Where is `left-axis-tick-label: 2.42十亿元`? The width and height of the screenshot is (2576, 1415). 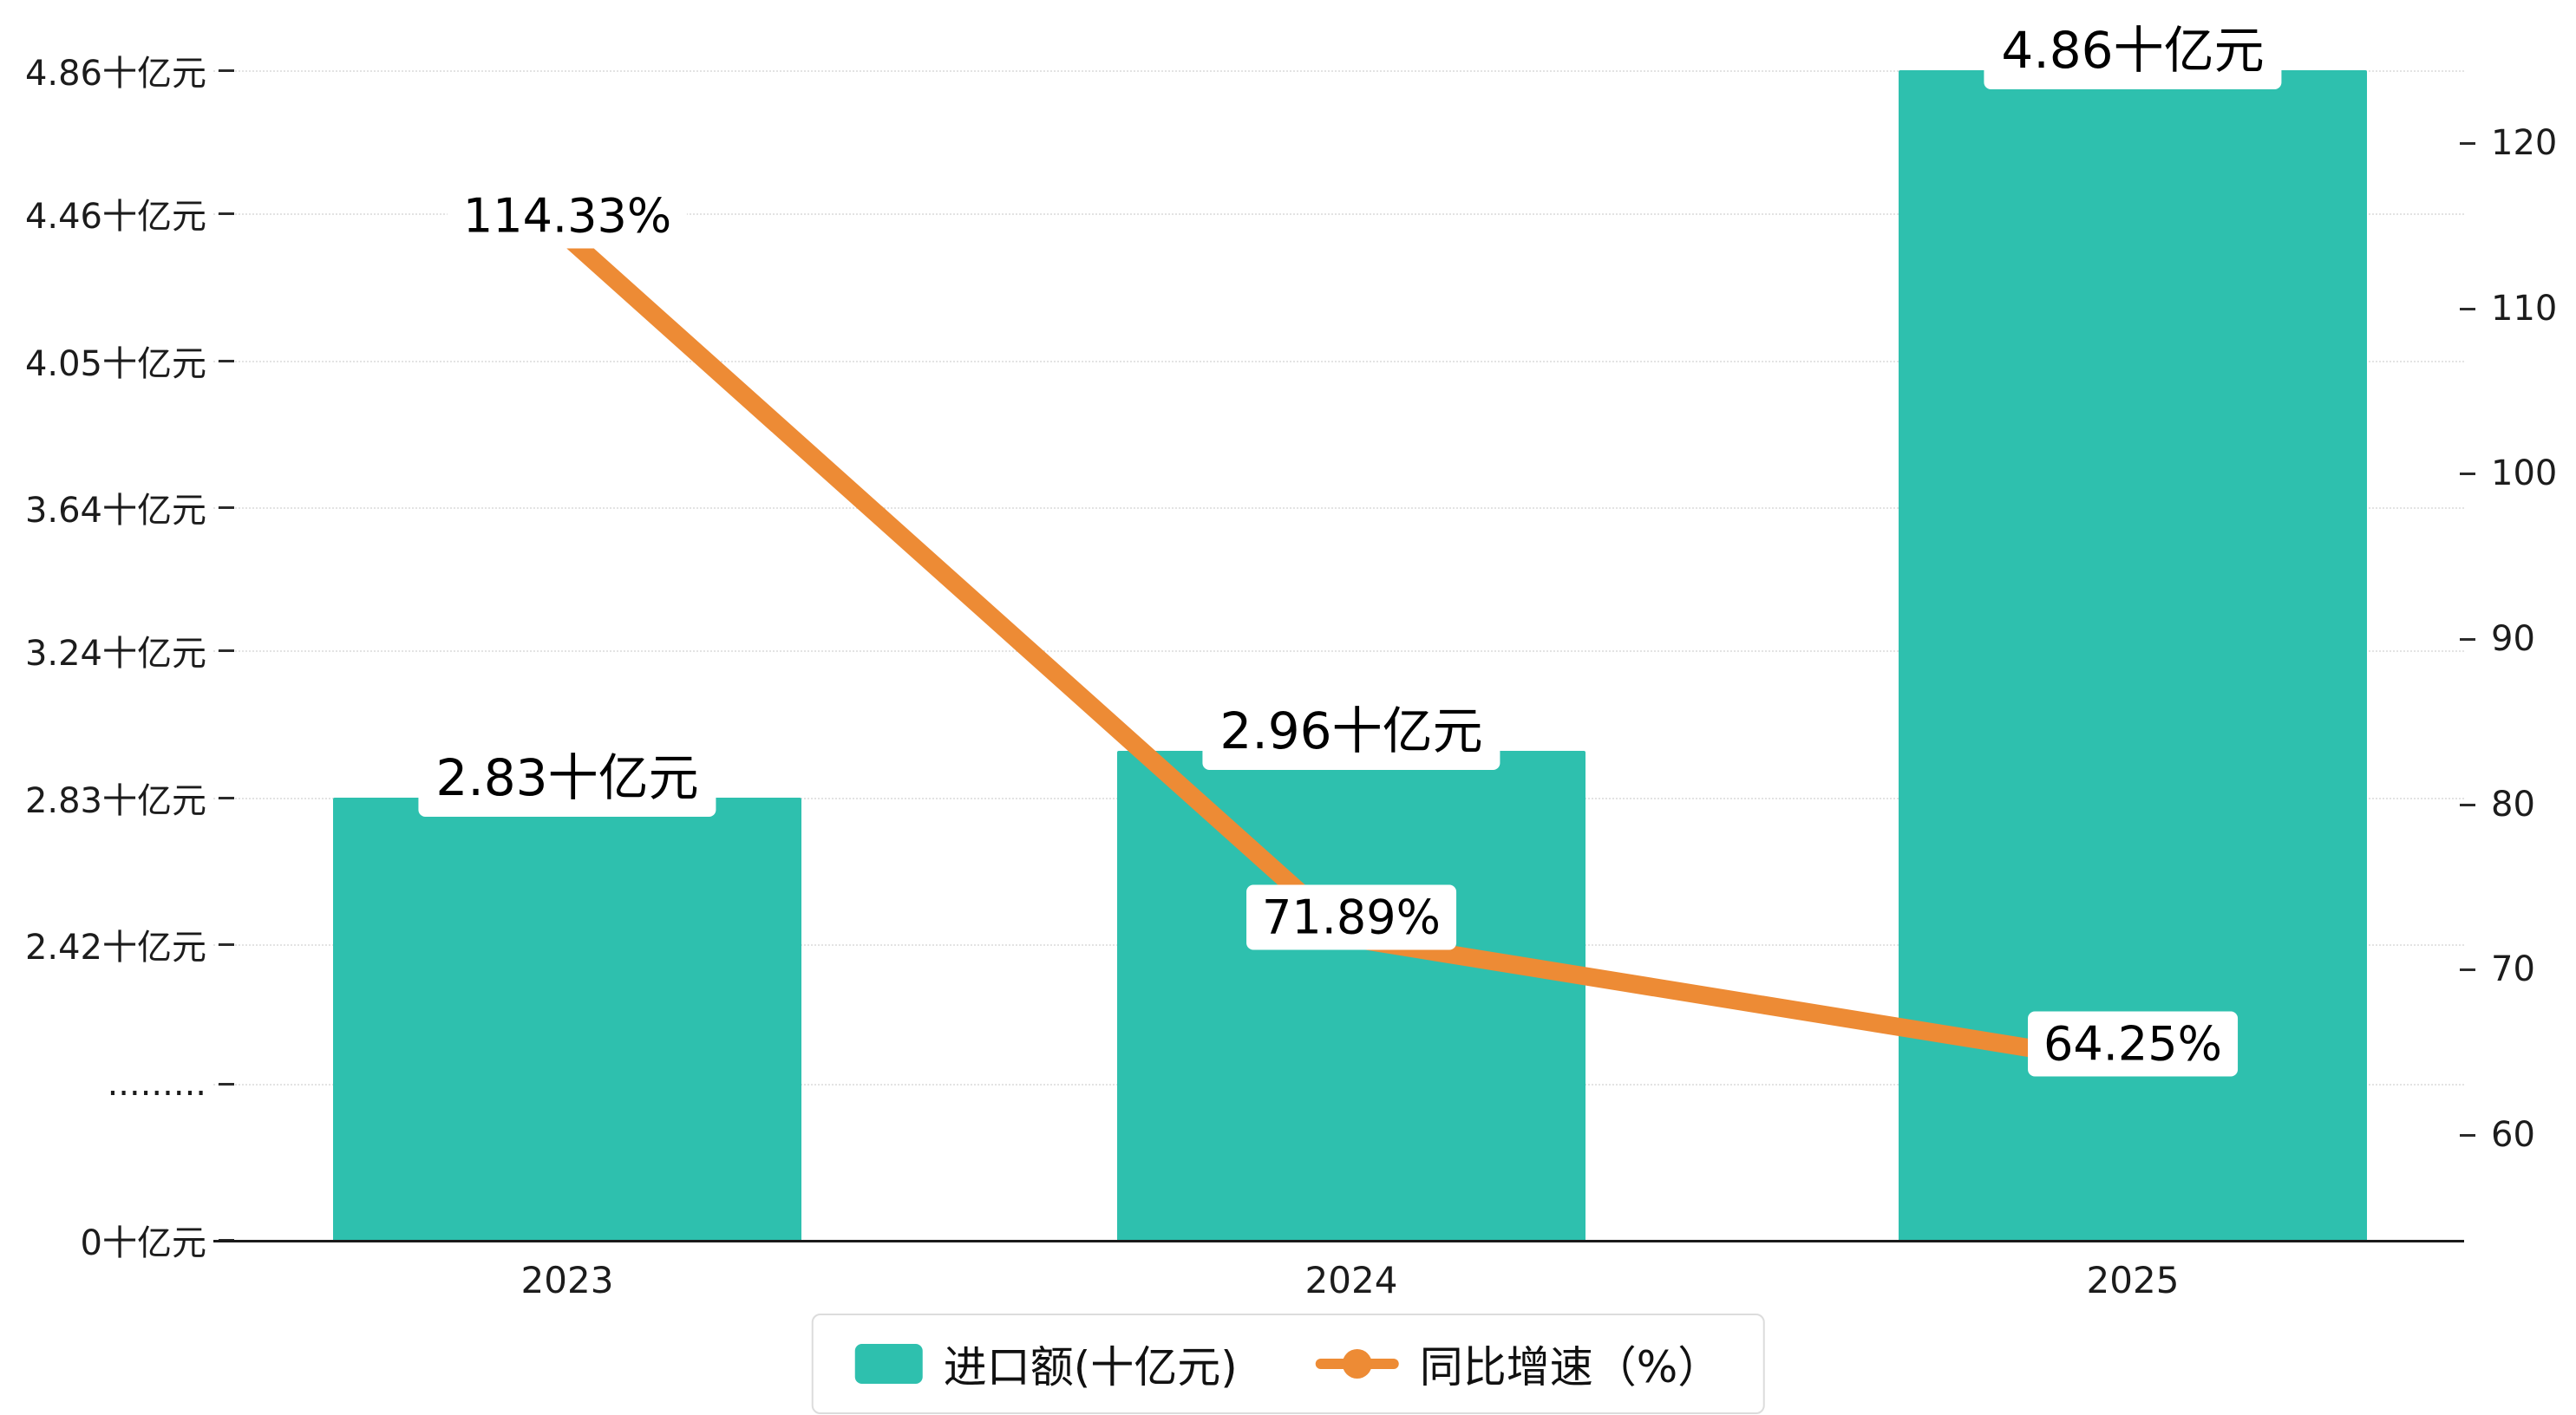
left-axis-tick-label: 2.42十亿元 is located at coordinates (115, 948).